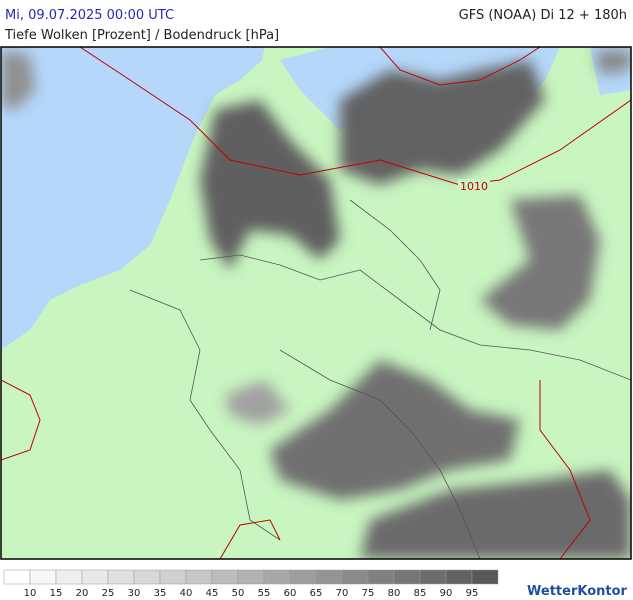  I want to click on legend-label: 75, so click(368, 593).